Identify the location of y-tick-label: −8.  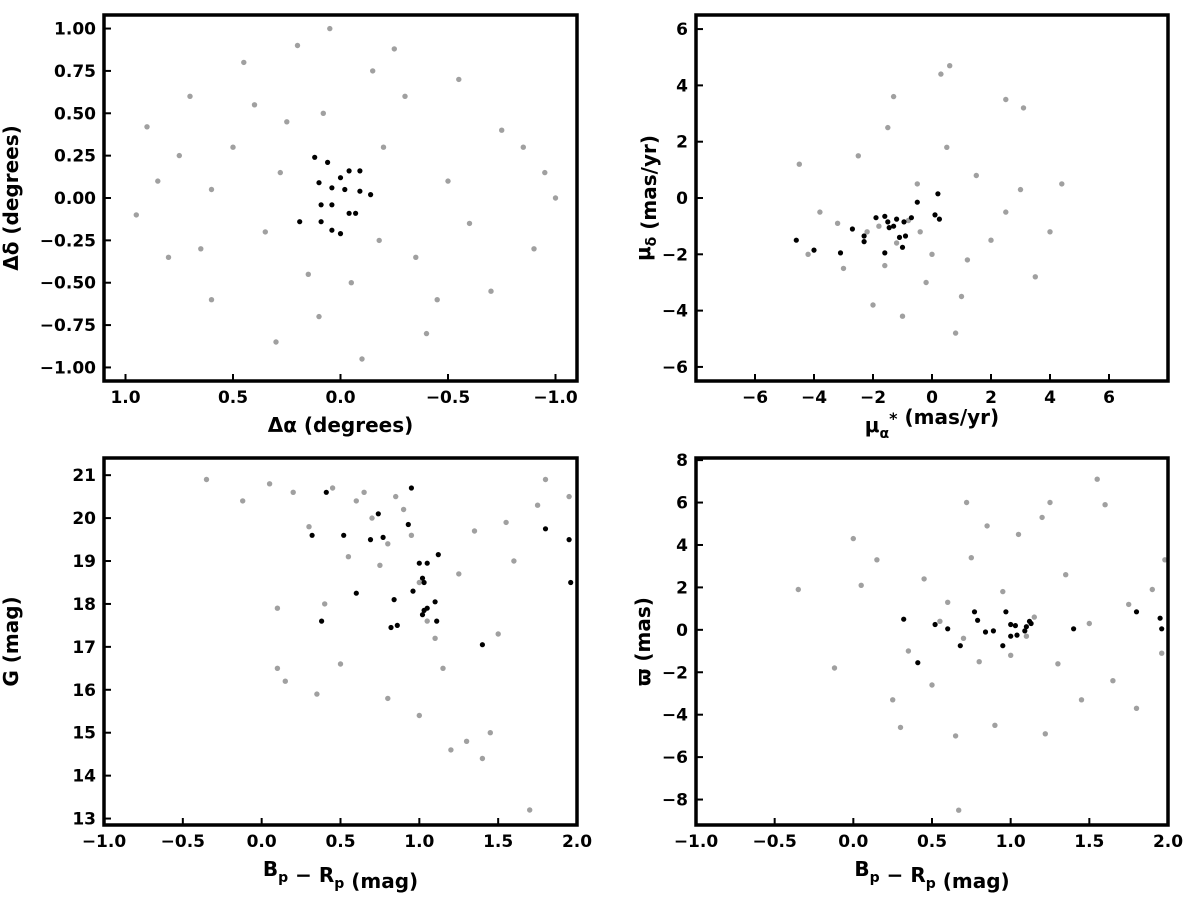
(675, 801).